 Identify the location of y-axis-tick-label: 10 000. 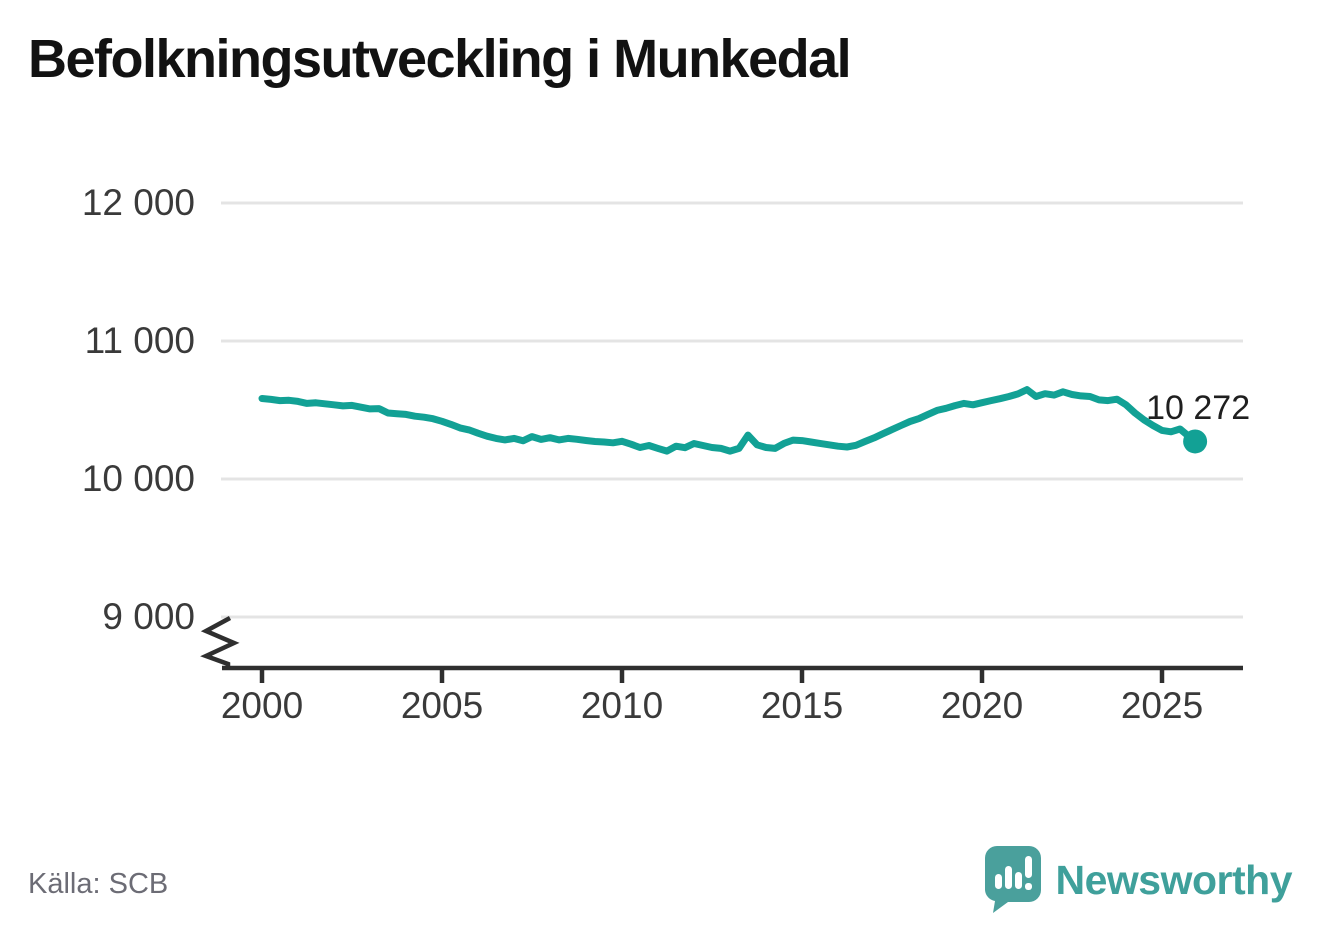
(138, 478).